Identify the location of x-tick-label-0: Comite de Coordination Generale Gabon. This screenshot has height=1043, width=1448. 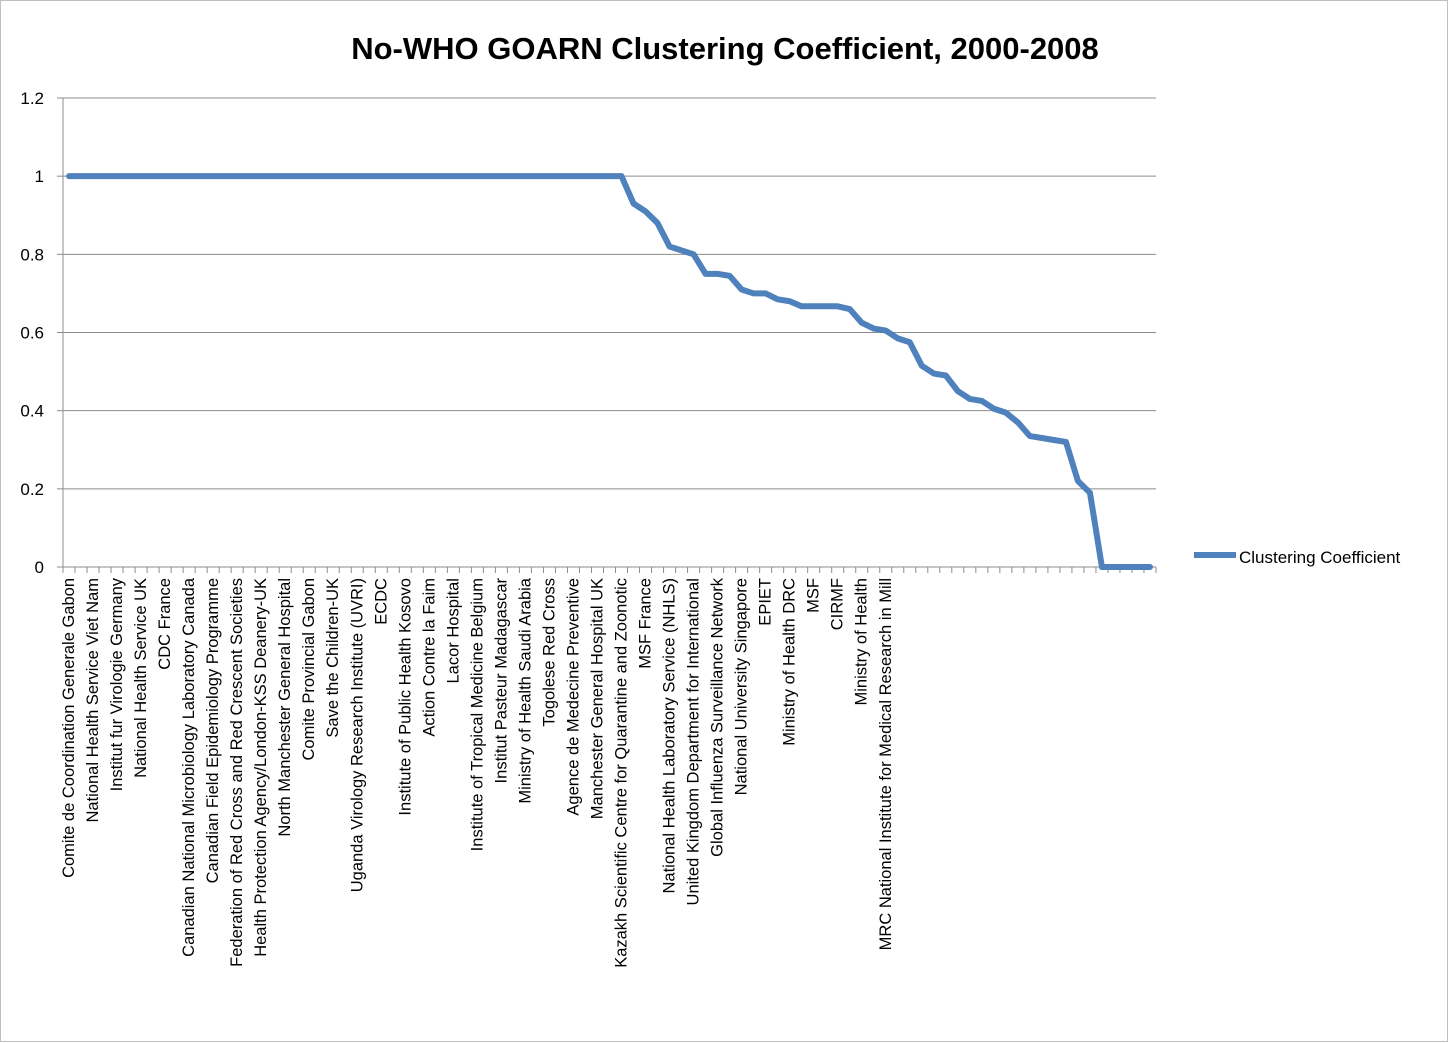
(69, 728).